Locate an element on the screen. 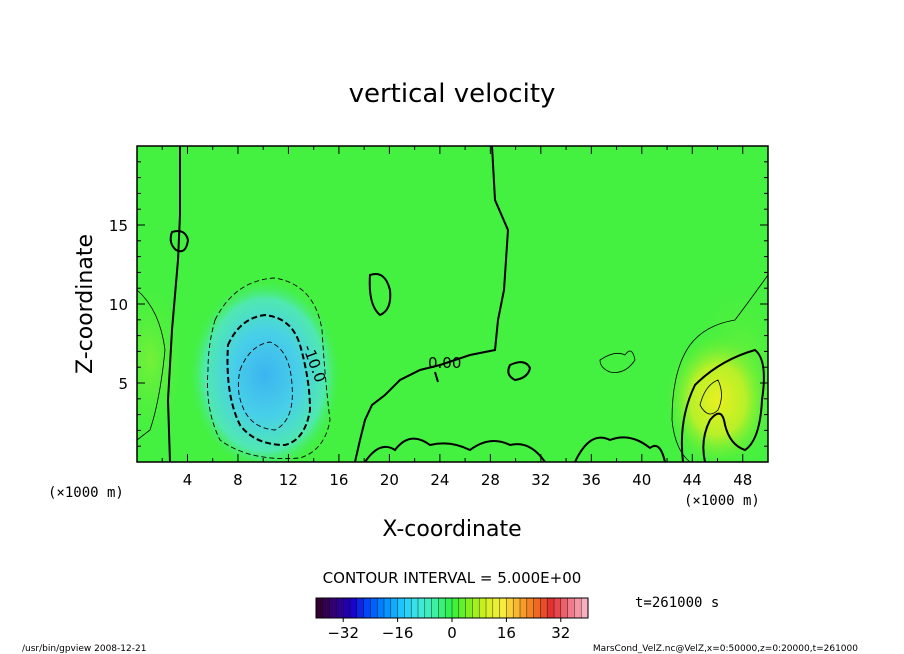  contour-positive-spot is located at coordinates (617, 361).